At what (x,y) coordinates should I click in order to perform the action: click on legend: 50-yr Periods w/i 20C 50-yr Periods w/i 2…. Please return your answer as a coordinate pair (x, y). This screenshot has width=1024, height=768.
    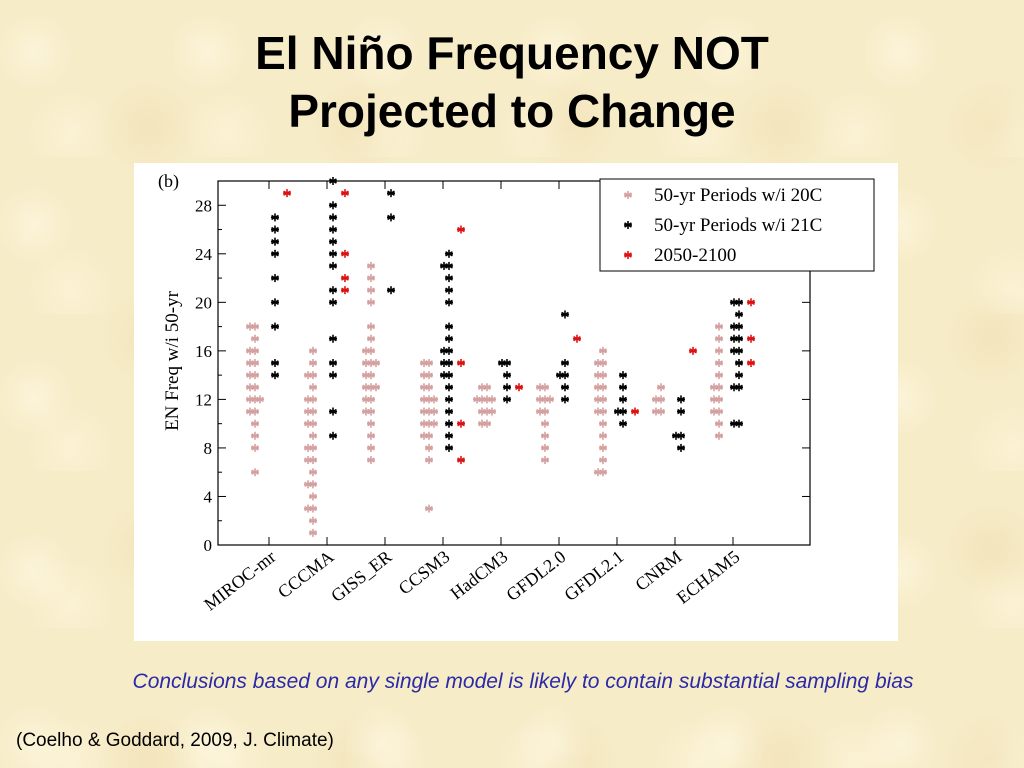
    Looking at the image, I should click on (737, 225).